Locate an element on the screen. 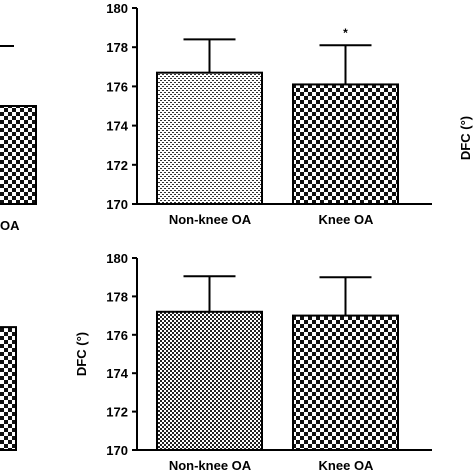 Image resolution: width=474 pixels, height=474 pixels. side-axis-label: DFC (°) is located at coordinates (465, 138).